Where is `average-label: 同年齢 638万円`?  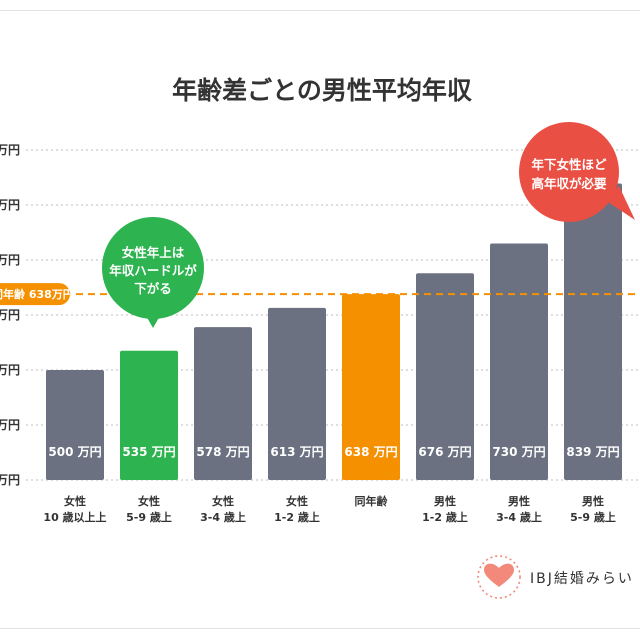
average-label: 同年齢 638万円 is located at coordinates (37, 294).